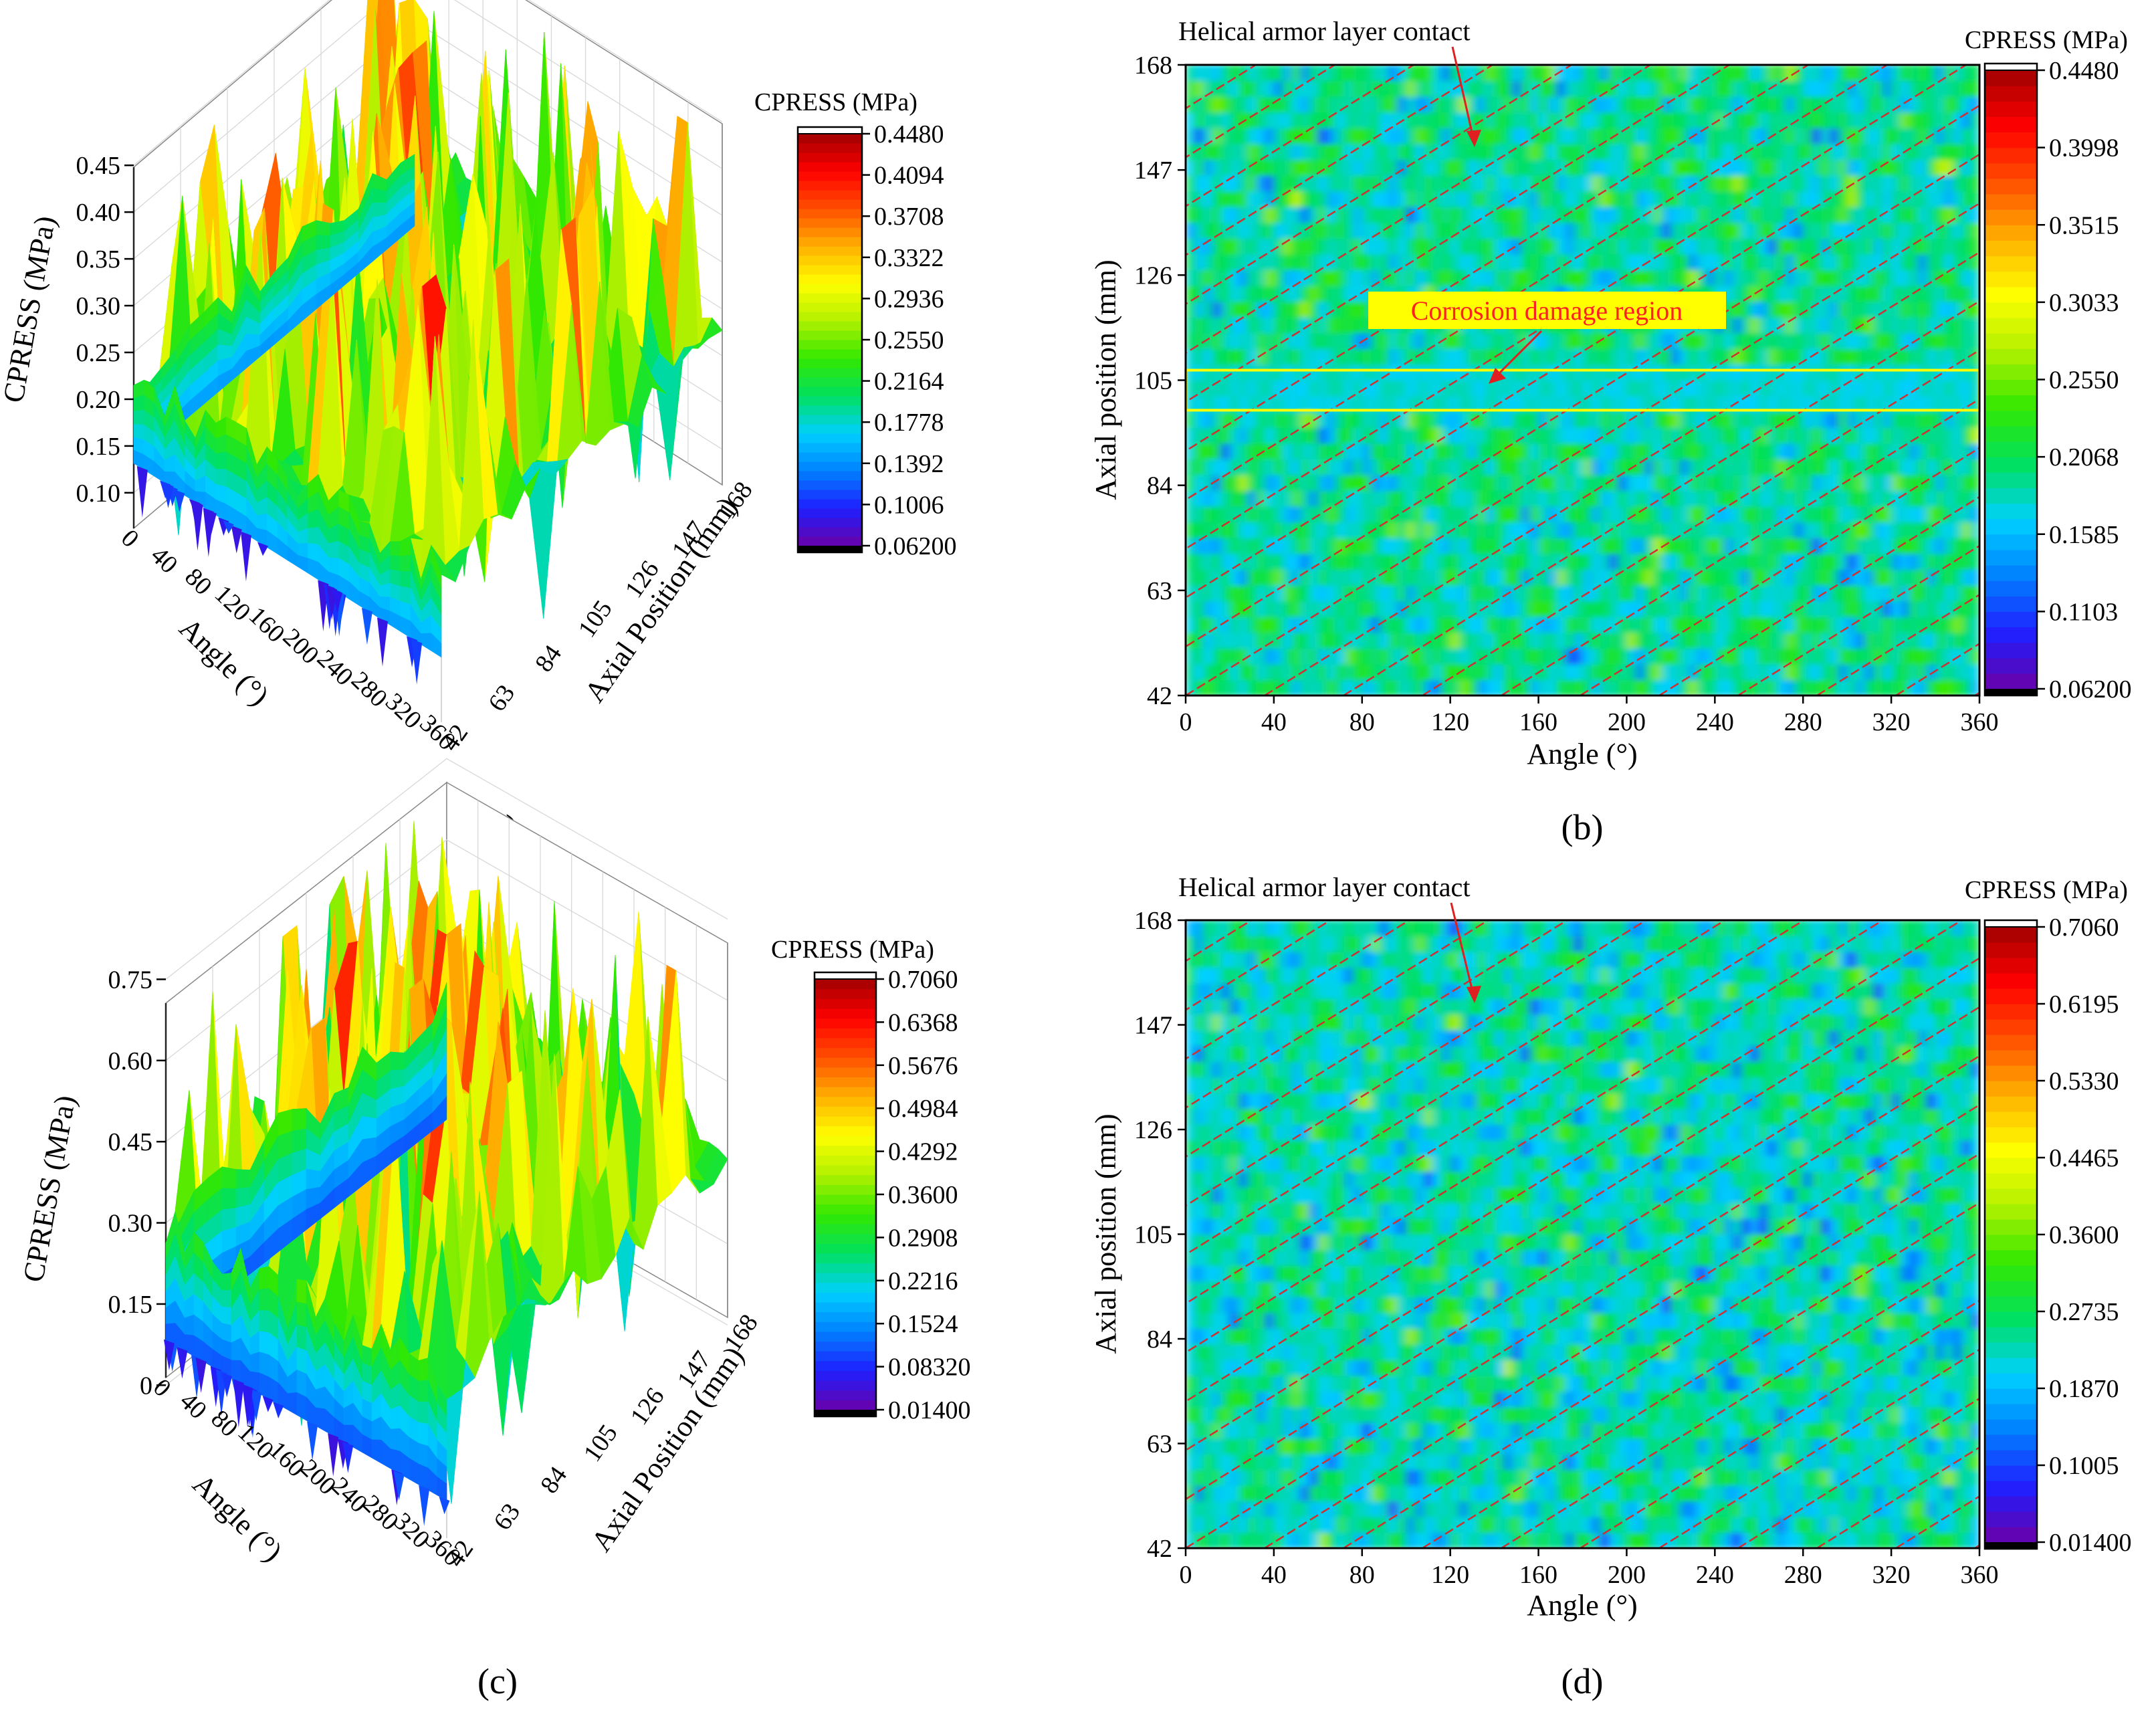 The image size is (2156, 1710). Describe the element at coordinates (407, 226) in the screenshot. I see `surface-skirt-left` at that location.